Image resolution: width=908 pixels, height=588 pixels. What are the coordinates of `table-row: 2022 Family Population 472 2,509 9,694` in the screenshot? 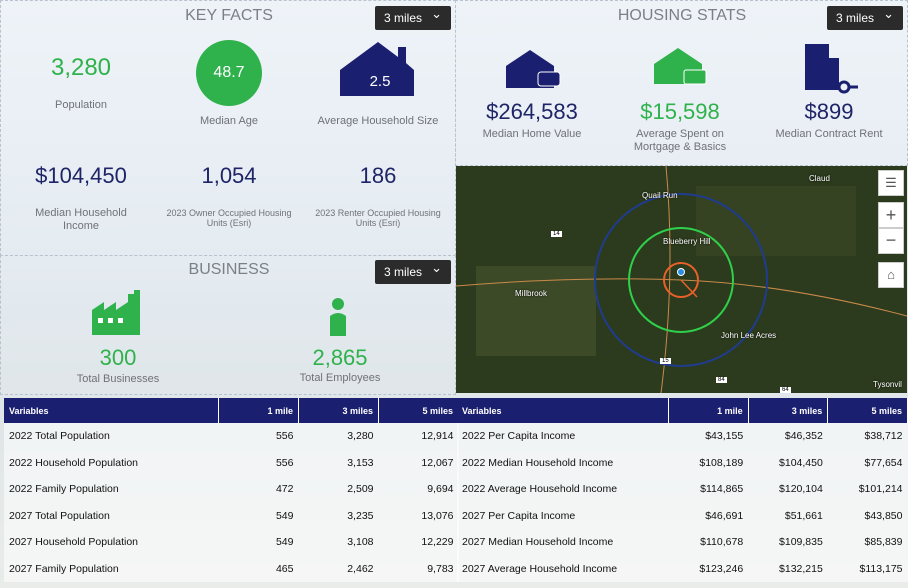 It's located at (231, 489).